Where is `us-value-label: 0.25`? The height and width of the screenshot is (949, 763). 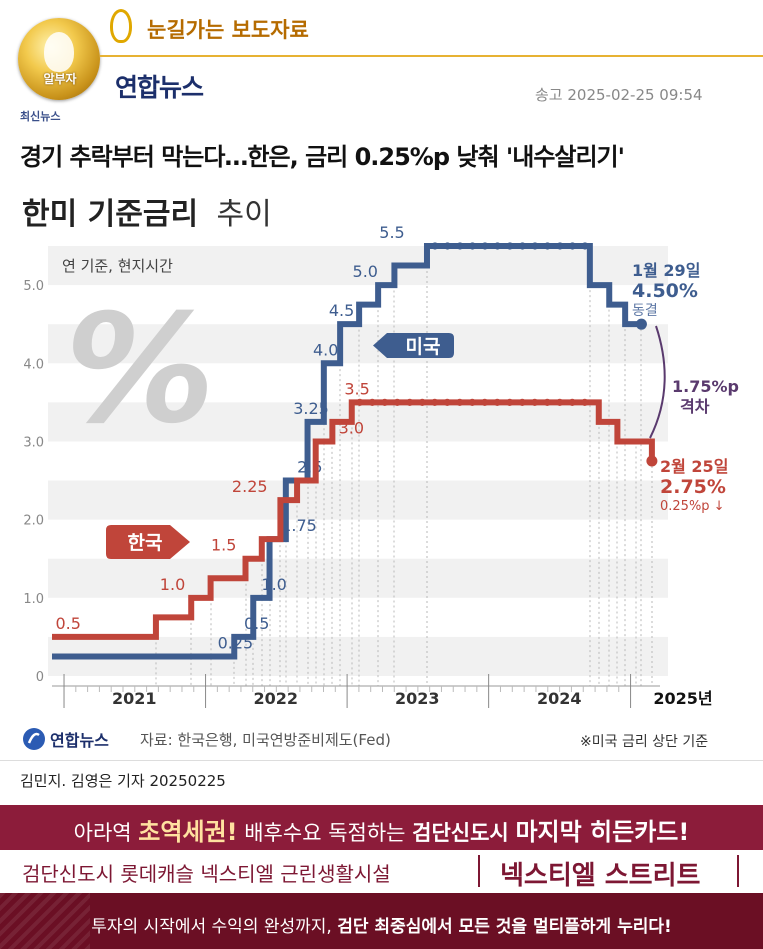 us-value-label: 0.25 is located at coordinates (236, 642).